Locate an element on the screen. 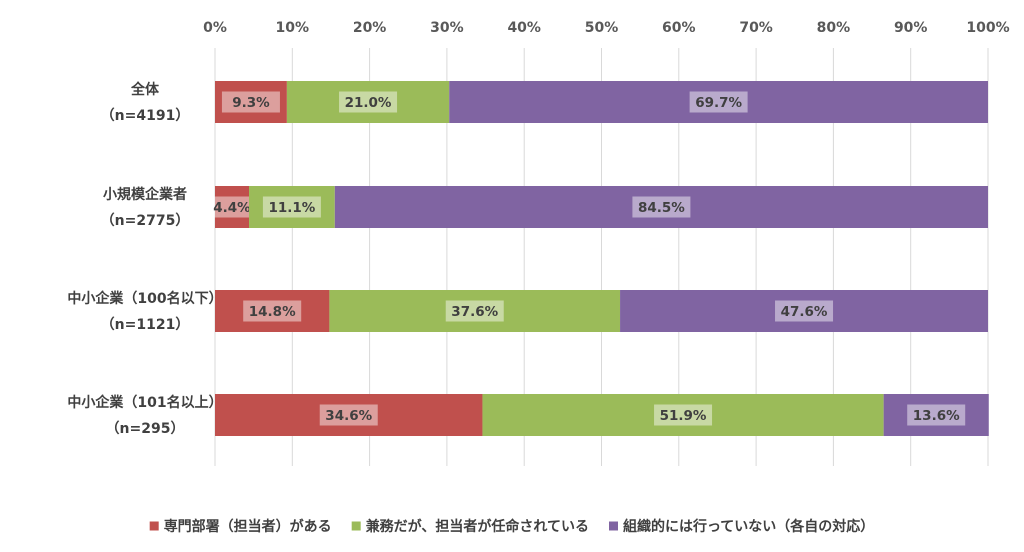  legend-label: 専門部署（担当者）がある is located at coordinates (248, 526).